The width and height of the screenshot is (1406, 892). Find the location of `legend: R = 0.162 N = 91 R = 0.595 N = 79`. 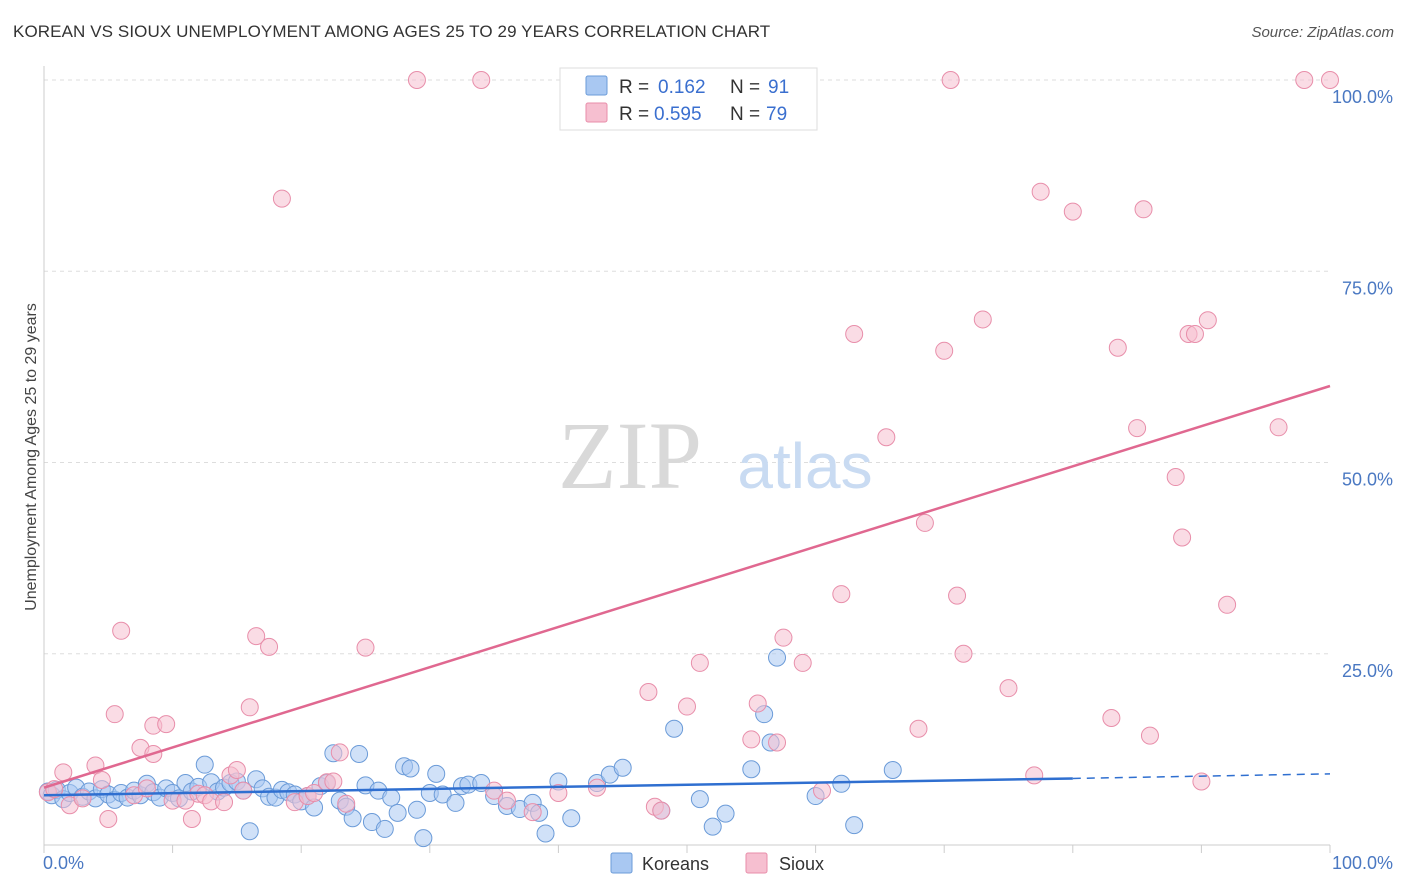

legend: R = 0.162 N = 91 R = 0.595 N = 79 is located at coordinates (688, 99).